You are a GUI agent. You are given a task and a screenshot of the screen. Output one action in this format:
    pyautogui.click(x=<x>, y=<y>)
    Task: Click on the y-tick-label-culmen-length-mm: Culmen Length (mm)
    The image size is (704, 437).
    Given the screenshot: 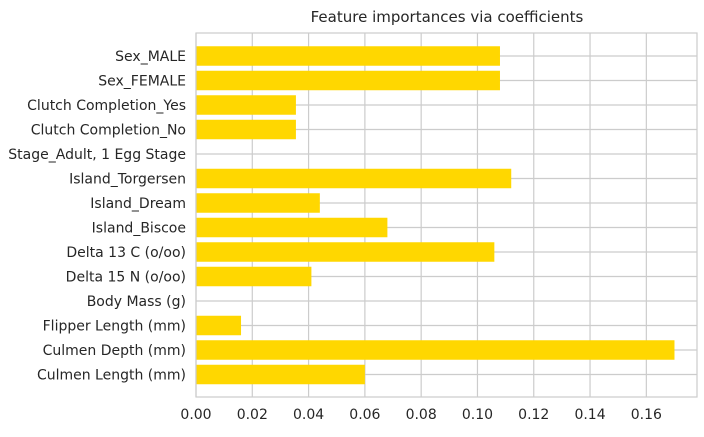 What is the action you would take?
    pyautogui.click(x=111, y=376)
    